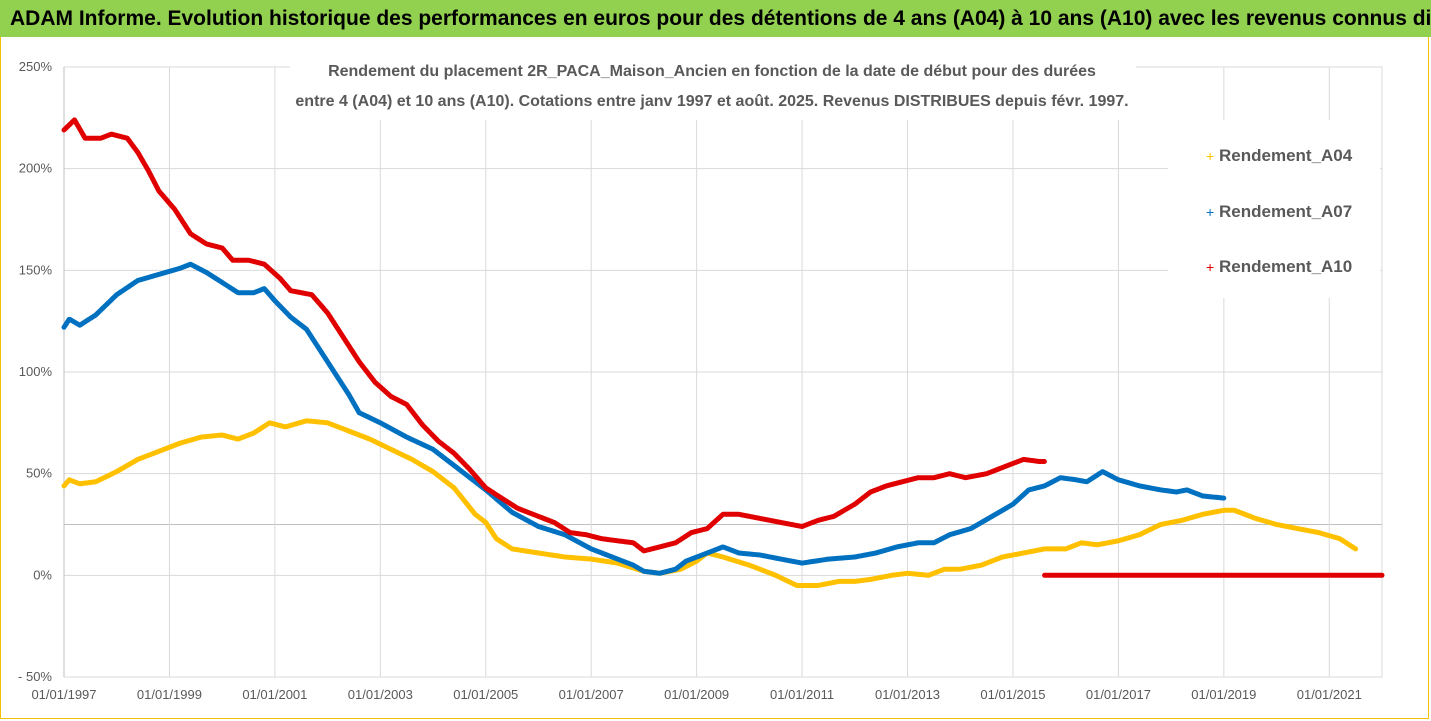 Image resolution: width=1431 pixels, height=721 pixels. I want to click on x-tick-label: 01/01/2011, so click(802, 694).